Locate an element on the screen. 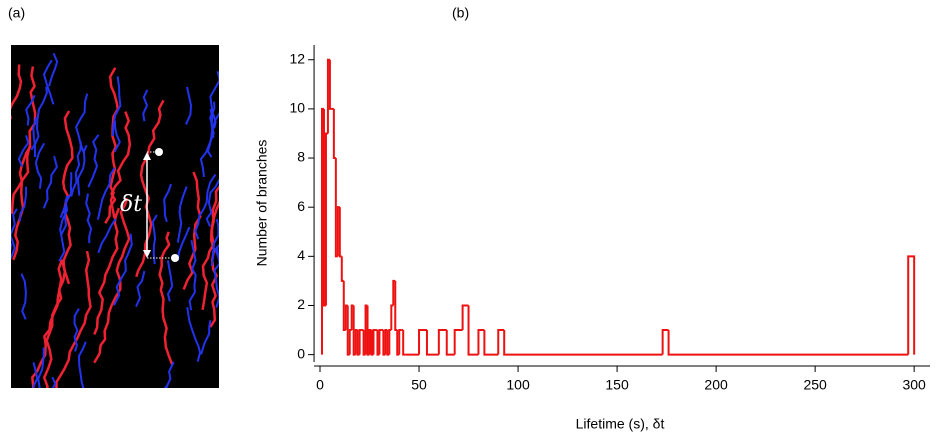 The image size is (937, 440). x-tick-label: 300 is located at coordinates (914, 385).